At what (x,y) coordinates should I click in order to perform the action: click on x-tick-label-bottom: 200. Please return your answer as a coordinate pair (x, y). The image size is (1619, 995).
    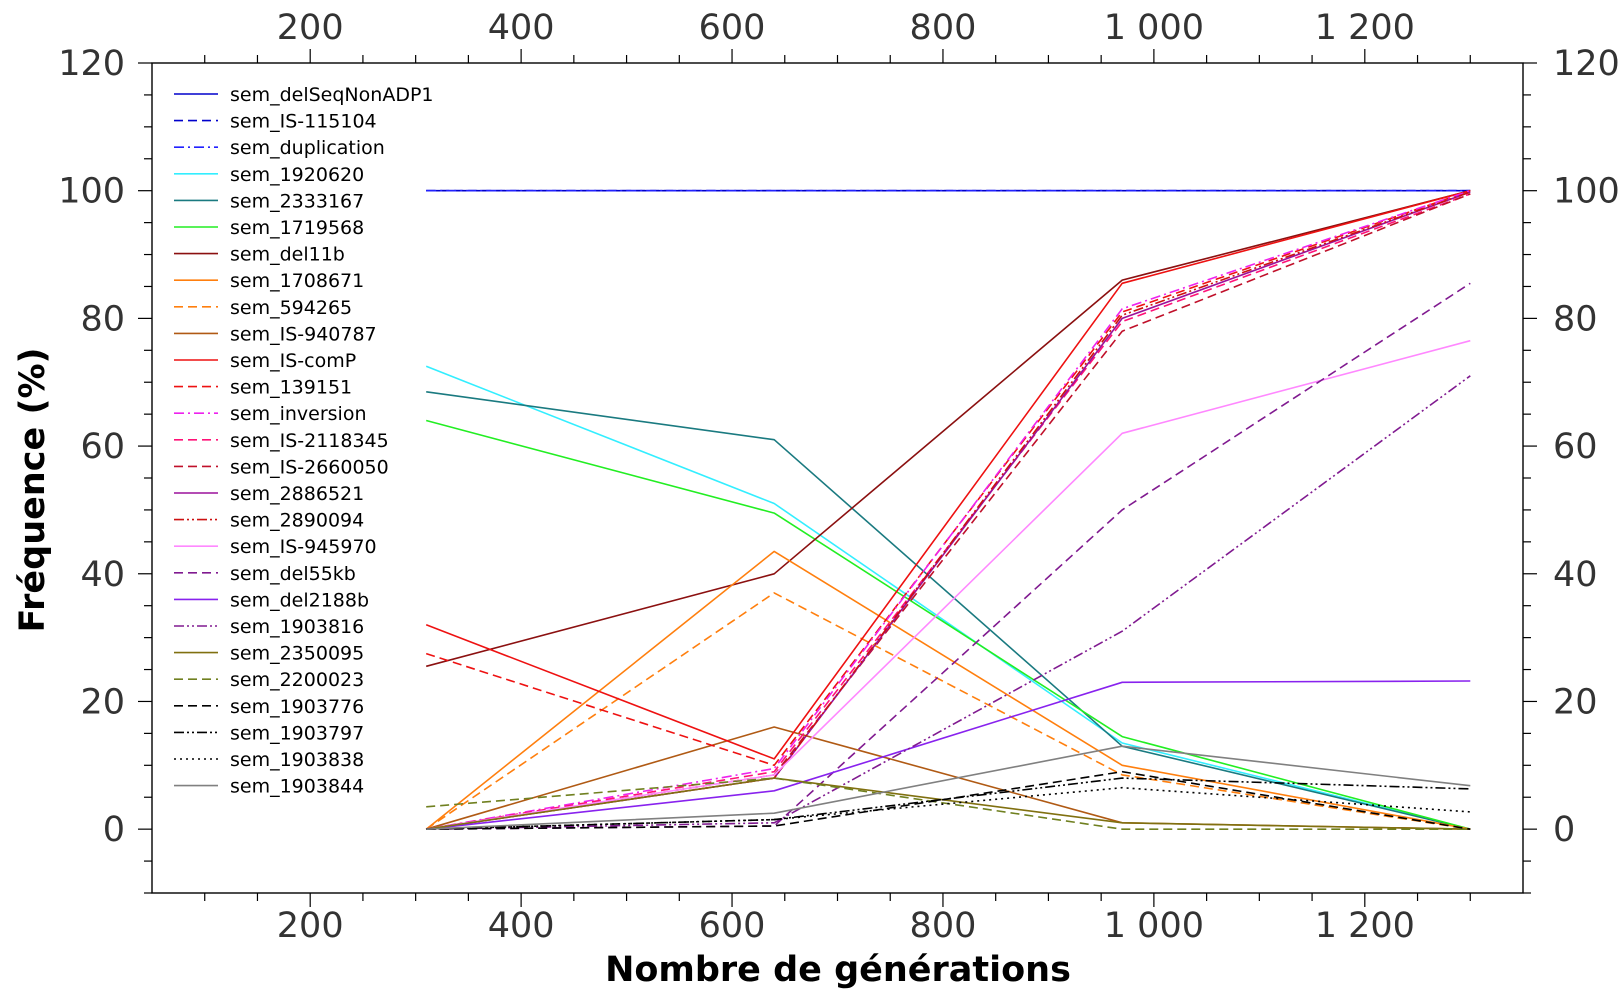
    Looking at the image, I should click on (310, 926).